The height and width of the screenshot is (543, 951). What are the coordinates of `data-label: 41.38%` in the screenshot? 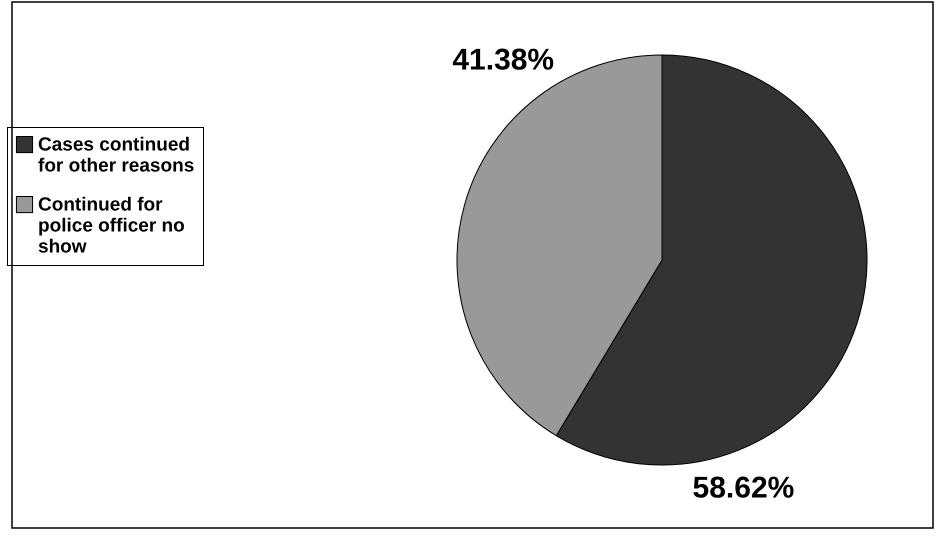 It's located at (503, 60).